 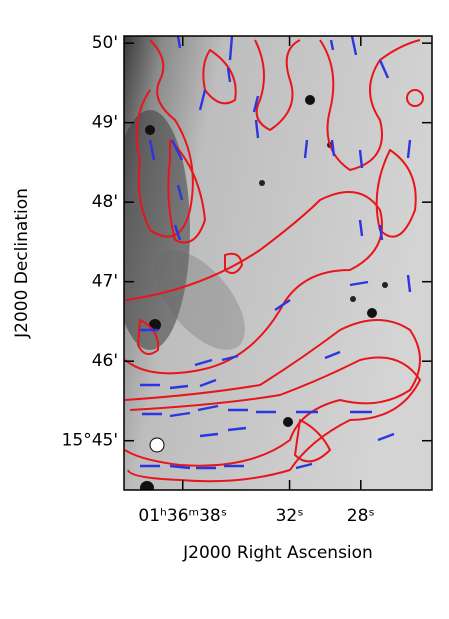 What do you see at coordinates (105, 202) in the screenshot?
I see `y-tick-label: 48'` at bounding box center [105, 202].